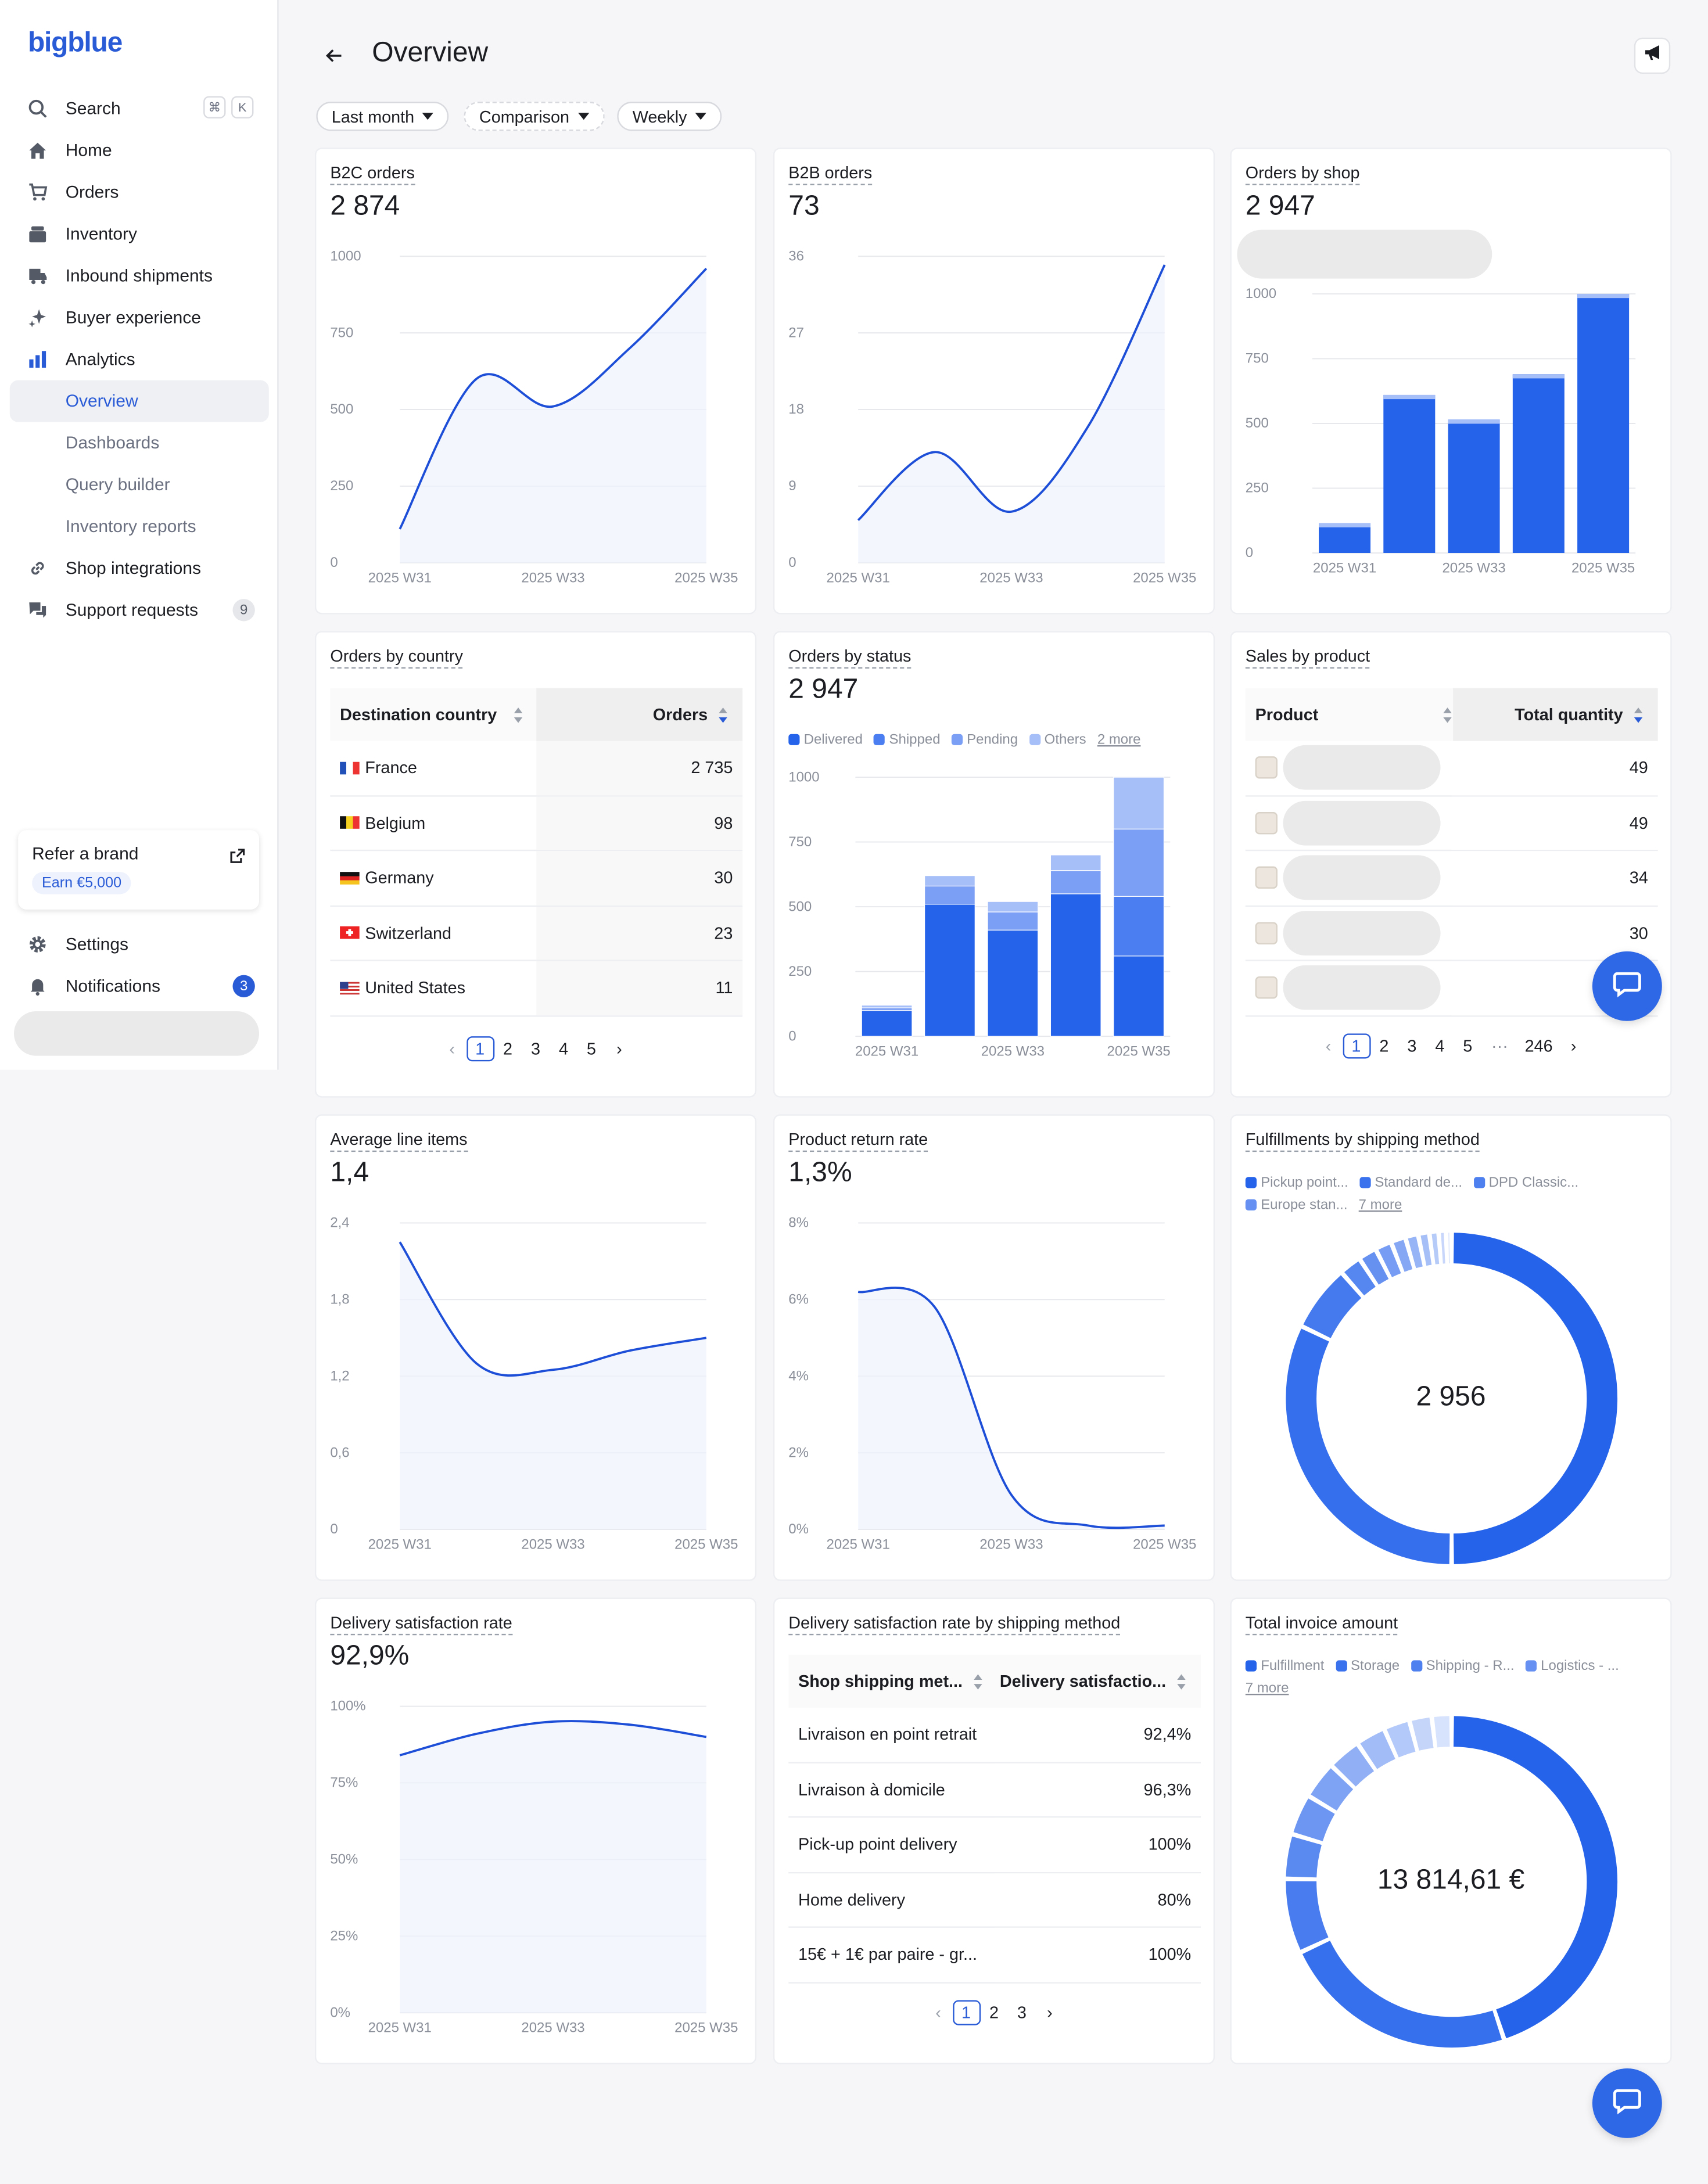 The height and width of the screenshot is (2184, 1708). What do you see at coordinates (75, 43) in the screenshot?
I see `bigblue-logo: bigblue` at bounding box center [75, 43].